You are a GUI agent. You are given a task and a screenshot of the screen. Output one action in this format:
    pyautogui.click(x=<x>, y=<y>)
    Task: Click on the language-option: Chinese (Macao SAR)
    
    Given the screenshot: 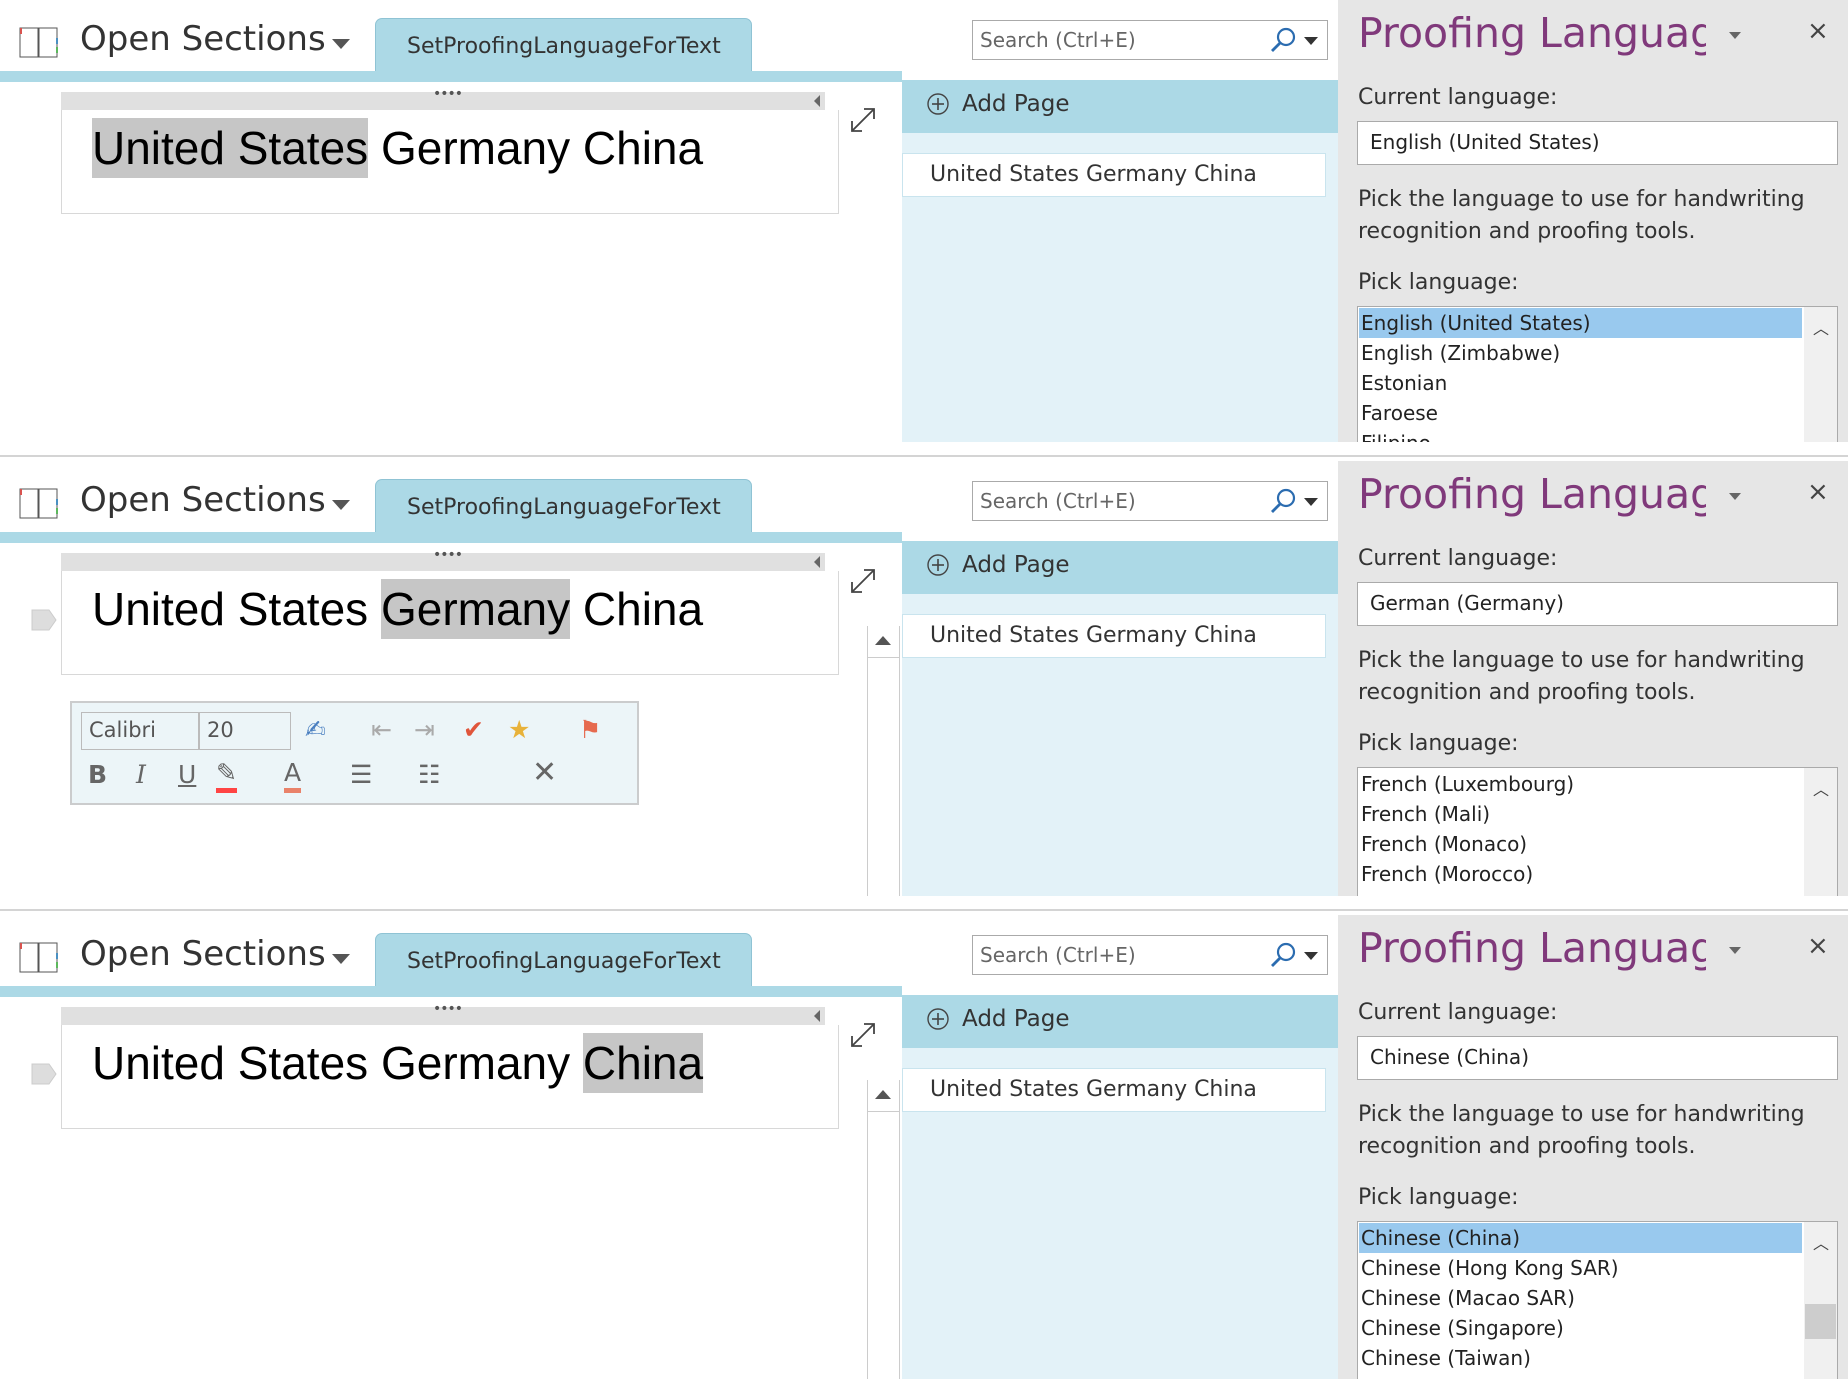 What is the action you would take?
    pyautogui.click(x=1468, y=1298)
    